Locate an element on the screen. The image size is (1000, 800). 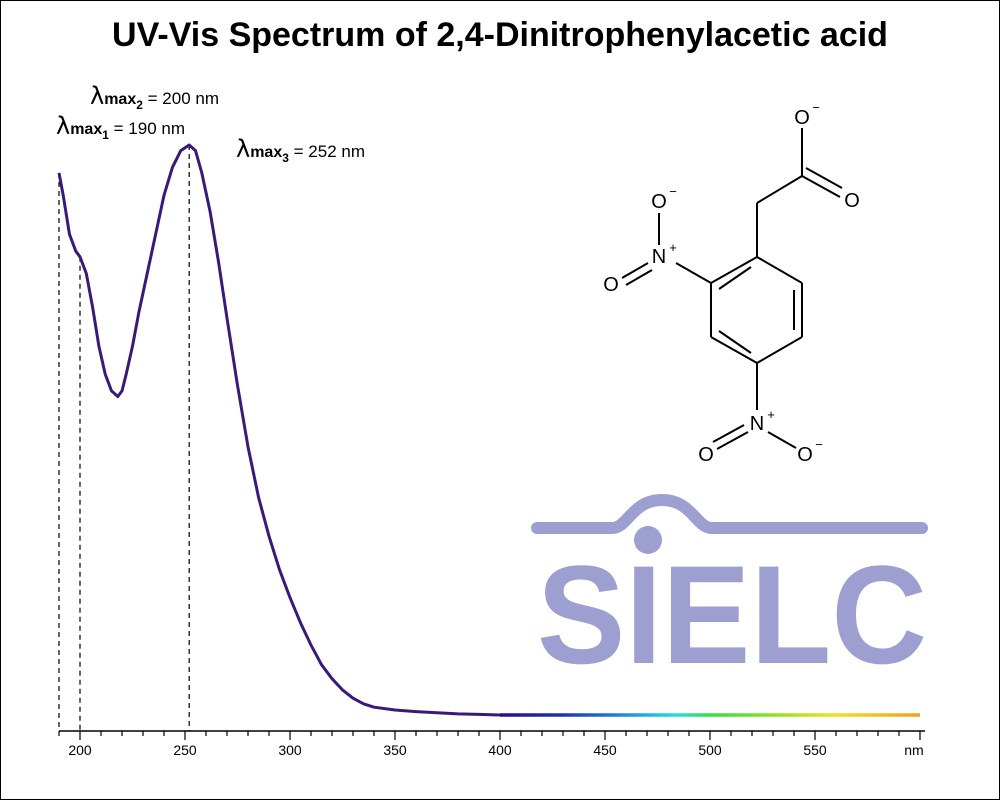
atom-o-minus-nitro1: O is located at coordinates (659, 202).